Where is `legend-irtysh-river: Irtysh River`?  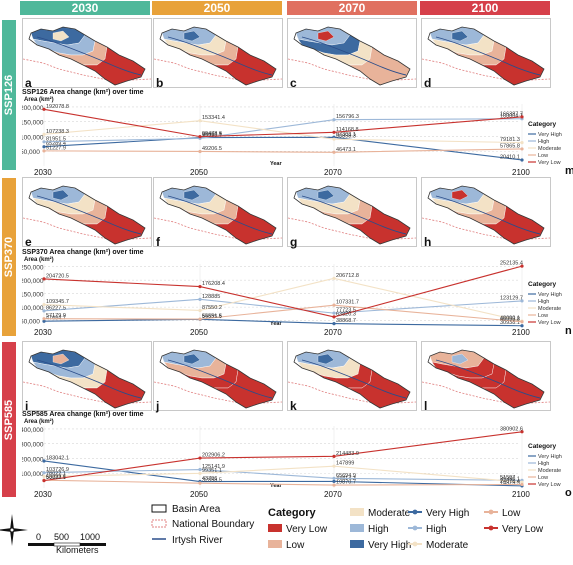
legend-irtysh-river: Irtysh River is located at coordinates (197, 540).